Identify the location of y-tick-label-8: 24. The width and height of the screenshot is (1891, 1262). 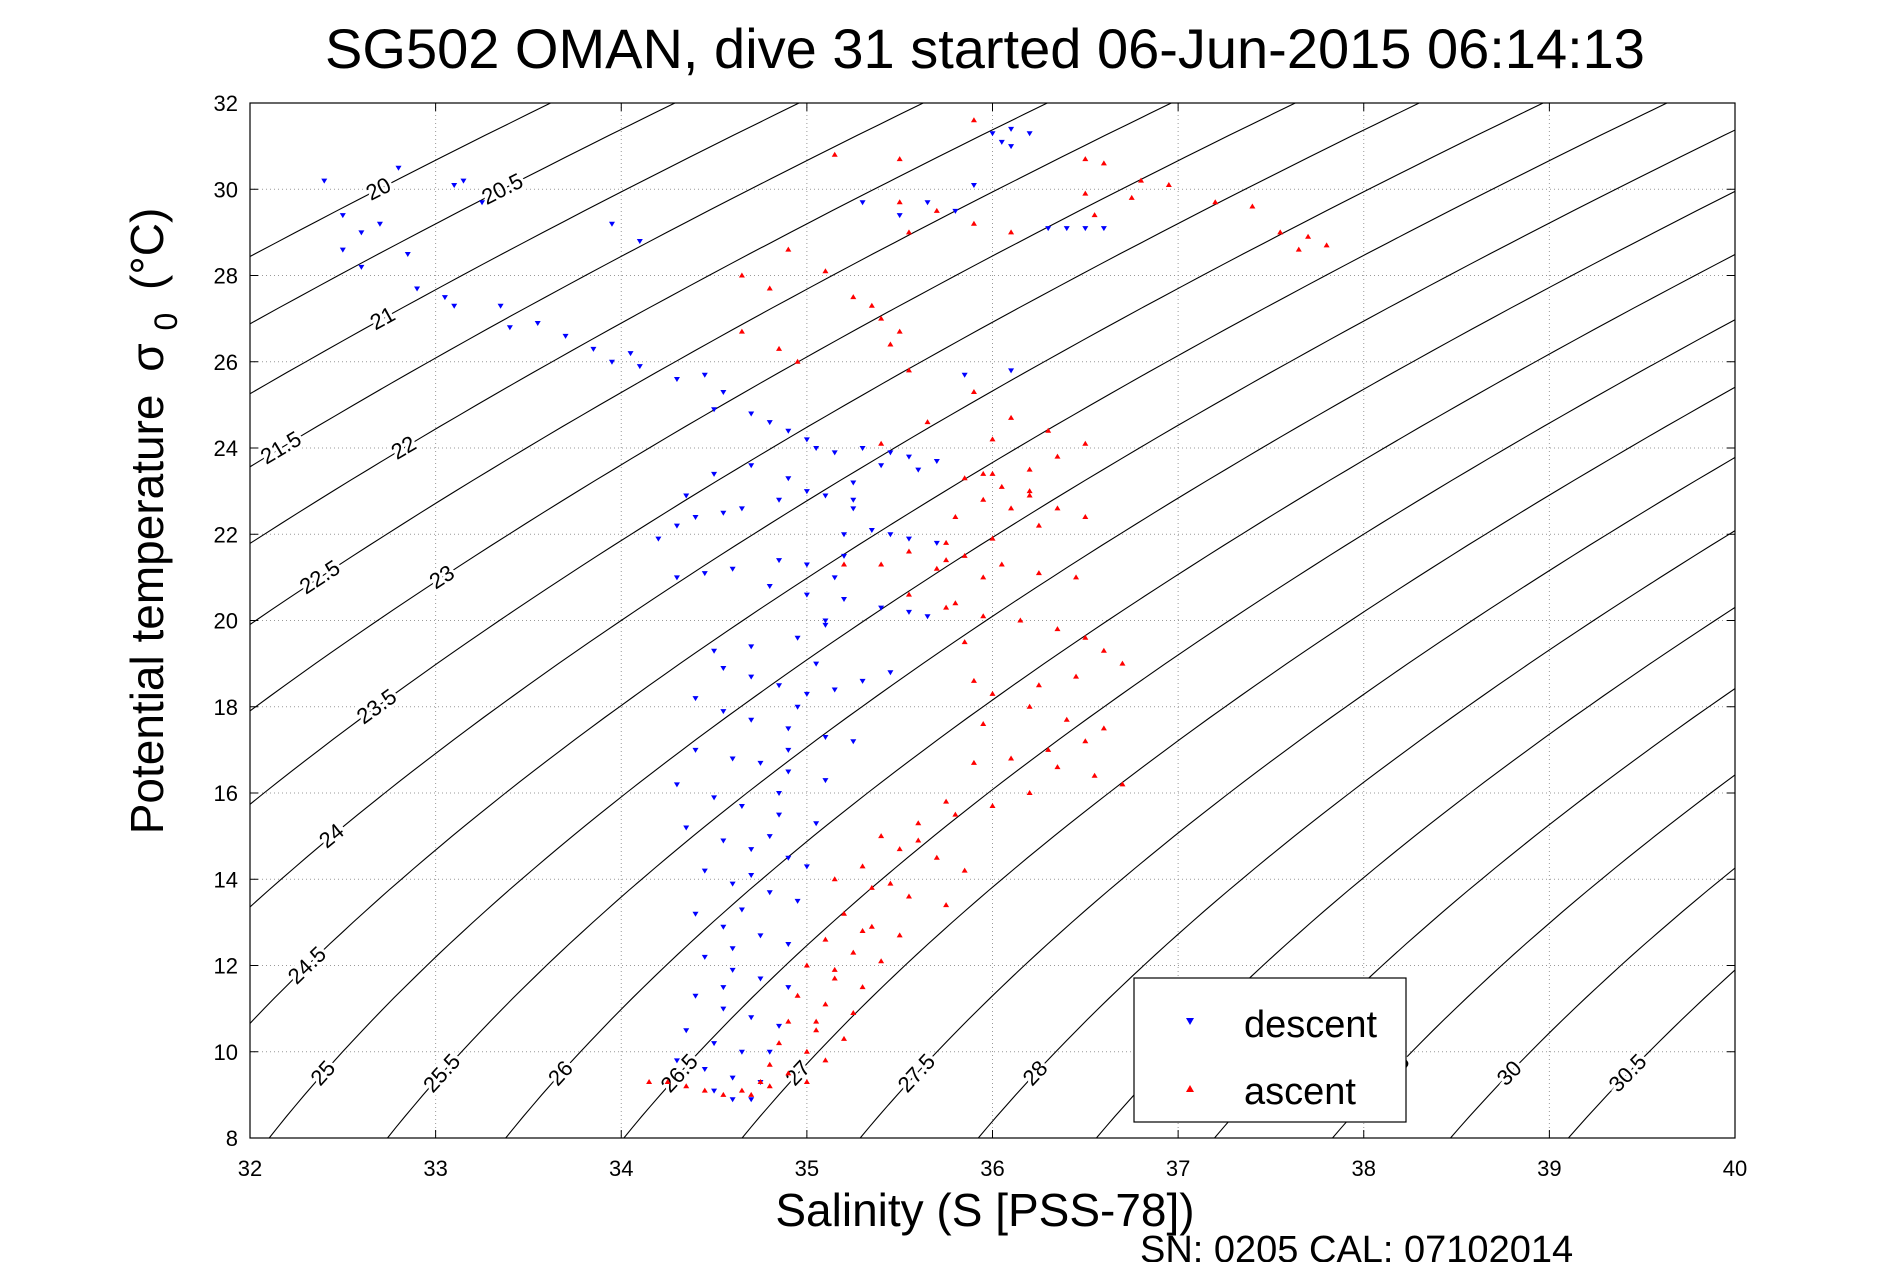
(226, 448).